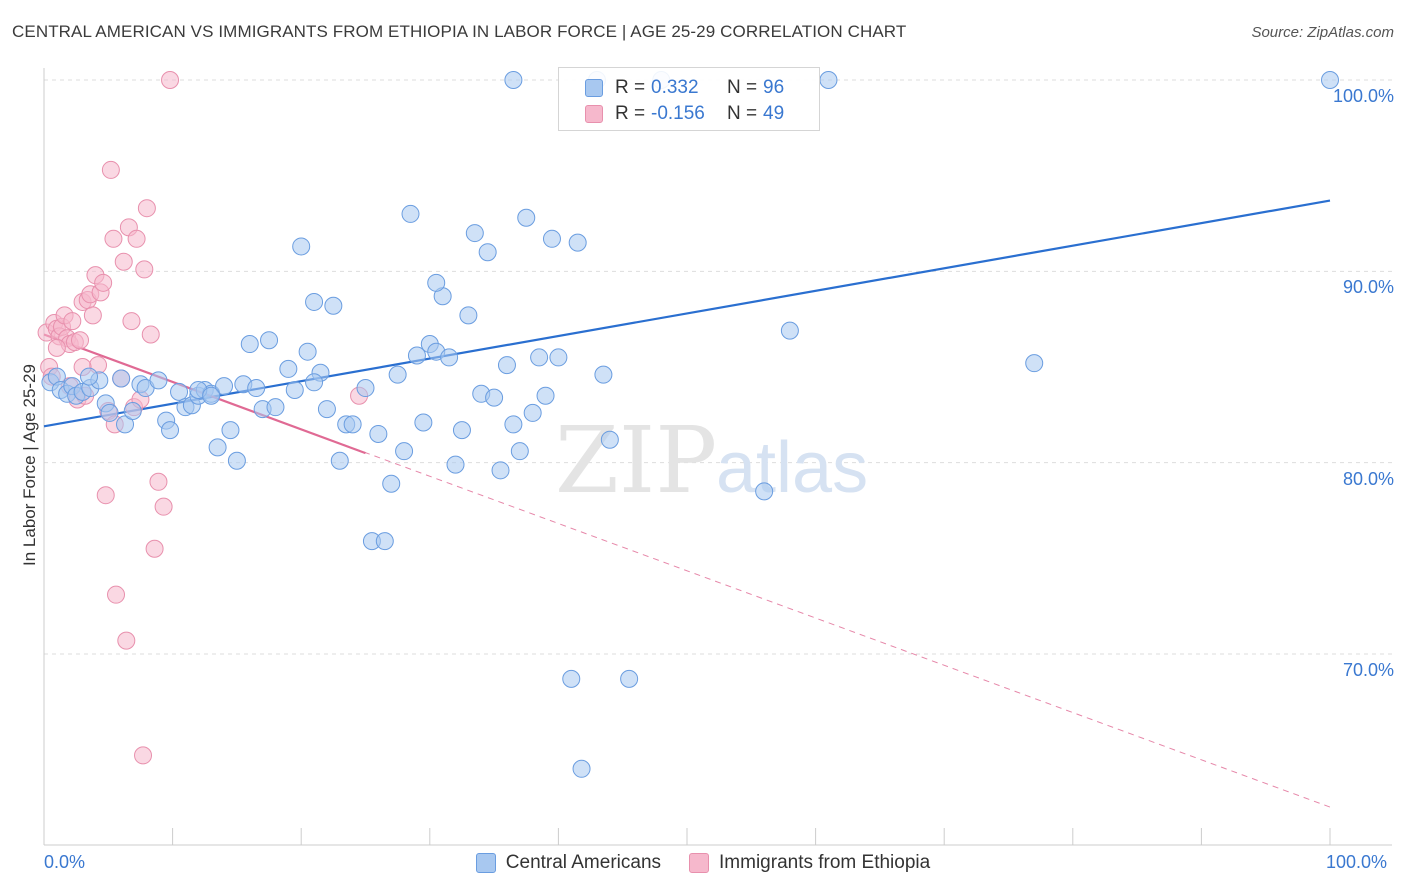 The width and height of the screenshot is (1406, 892). I want to click on legend-item-ethiopia: Immigrants from Ethiopia, so click(809, 863).